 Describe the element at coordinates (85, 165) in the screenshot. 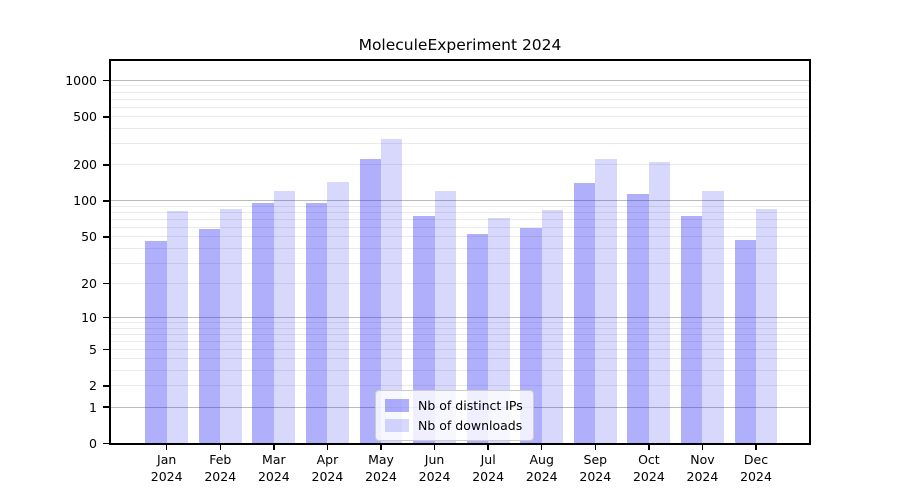

I see `y-tick-label-200: 200` at that location.